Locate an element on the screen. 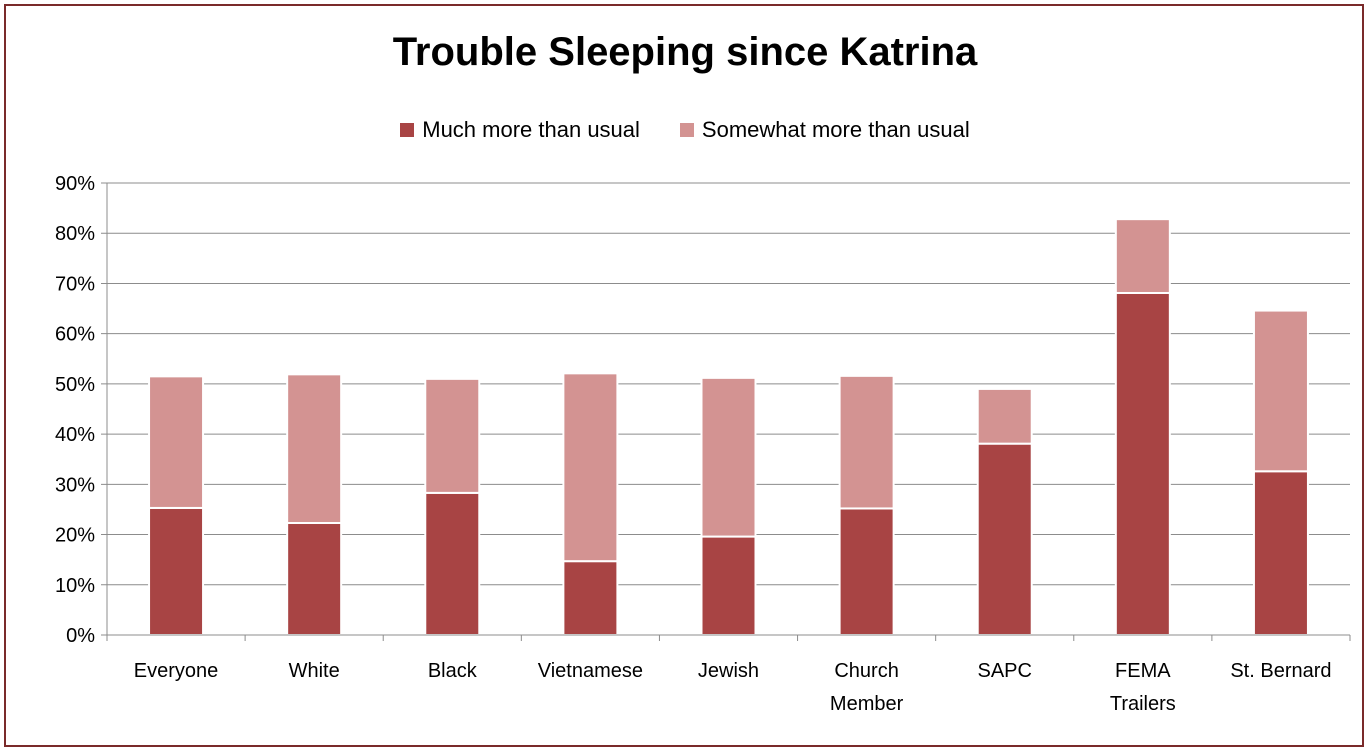  x-tick-label: SAPC is located at coordinates (1004, 671).